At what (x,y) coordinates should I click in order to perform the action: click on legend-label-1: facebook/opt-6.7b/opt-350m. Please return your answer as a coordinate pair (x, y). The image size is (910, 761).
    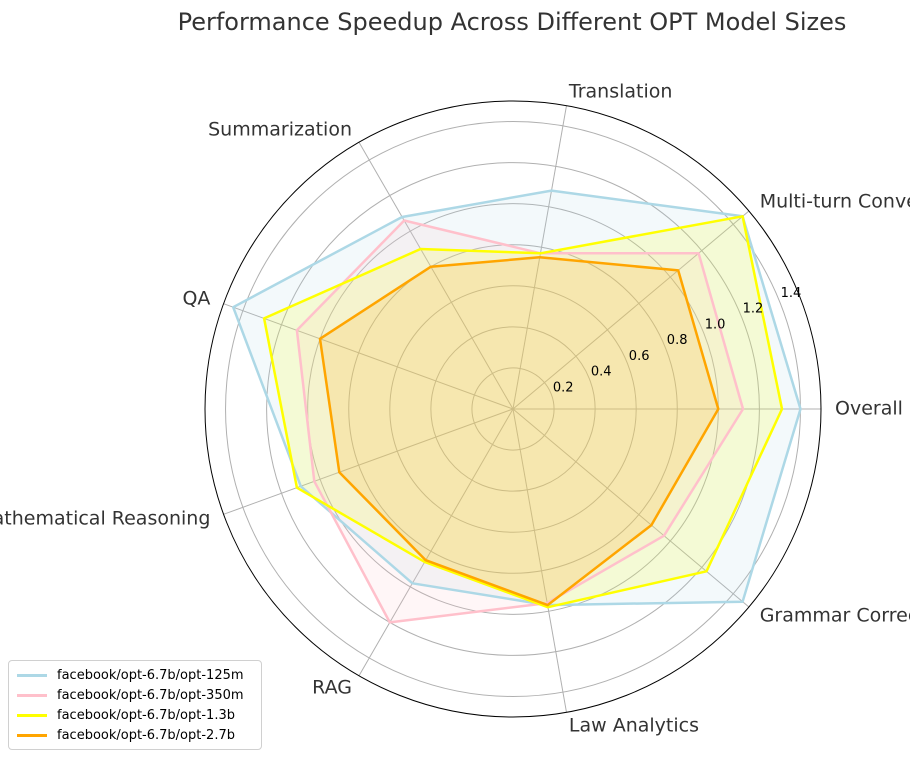
    Looking at the image, I should click on (150, 695).